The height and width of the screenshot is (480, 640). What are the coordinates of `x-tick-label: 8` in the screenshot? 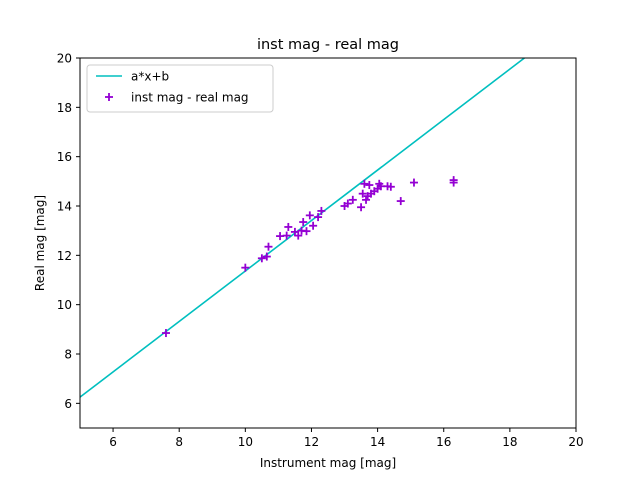 It's located at (179, 442).